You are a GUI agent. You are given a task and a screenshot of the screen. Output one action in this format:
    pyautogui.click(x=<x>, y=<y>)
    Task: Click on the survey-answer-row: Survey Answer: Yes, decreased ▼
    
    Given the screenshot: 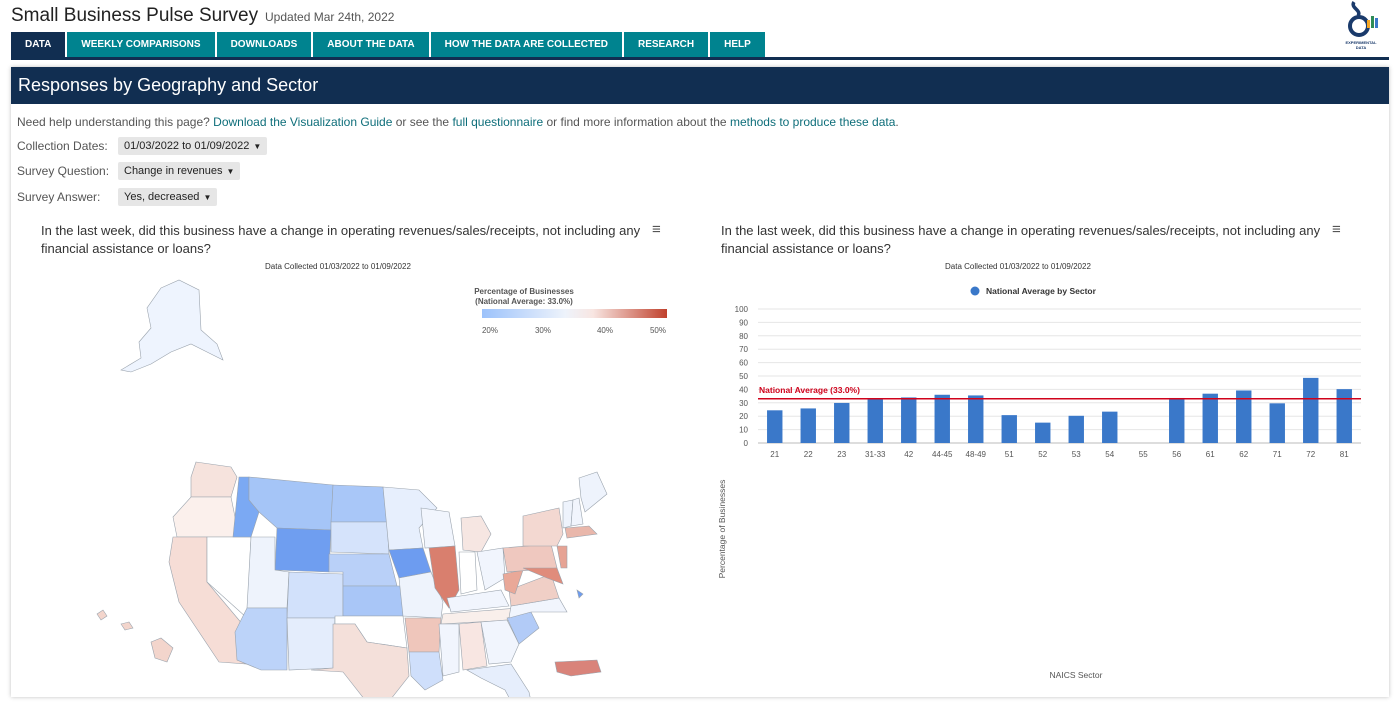 What is the action you would take?
    pyautogui.click(x=117, y=197)
    